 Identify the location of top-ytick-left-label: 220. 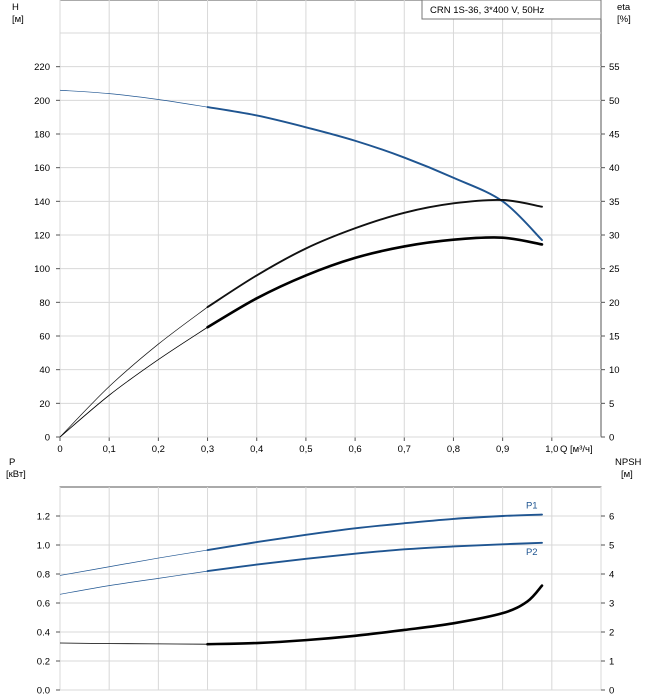
(42, 67).